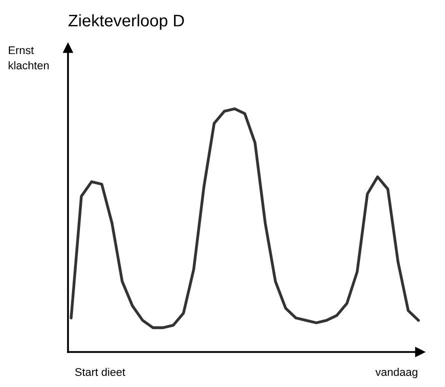 The height and width of the screenshot is (387, 445). What do you see at coordinates (100, 372) in the screenshot?
I see `text: Start dieet` at bounding box center [100, 372].